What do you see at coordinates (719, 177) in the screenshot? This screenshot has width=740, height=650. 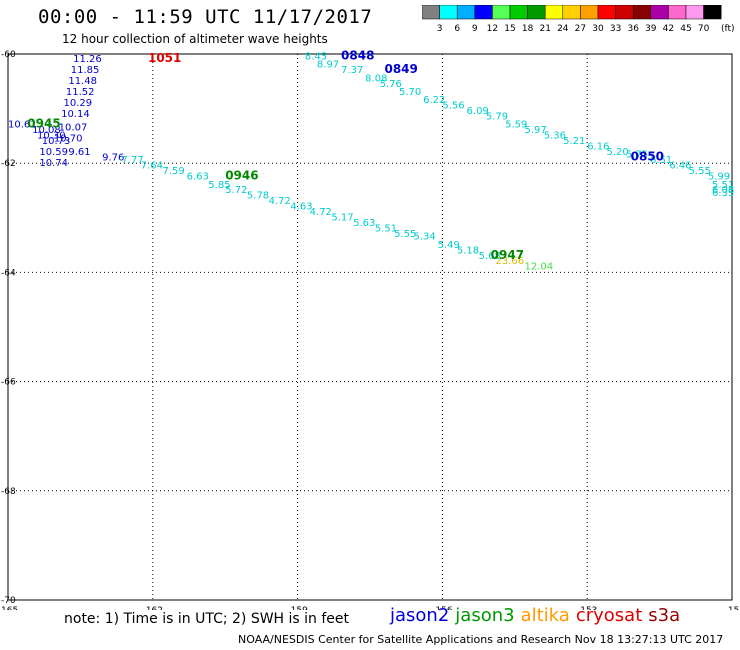 I see `wave-height-value: 5.99` at bounding box center [719, 177].